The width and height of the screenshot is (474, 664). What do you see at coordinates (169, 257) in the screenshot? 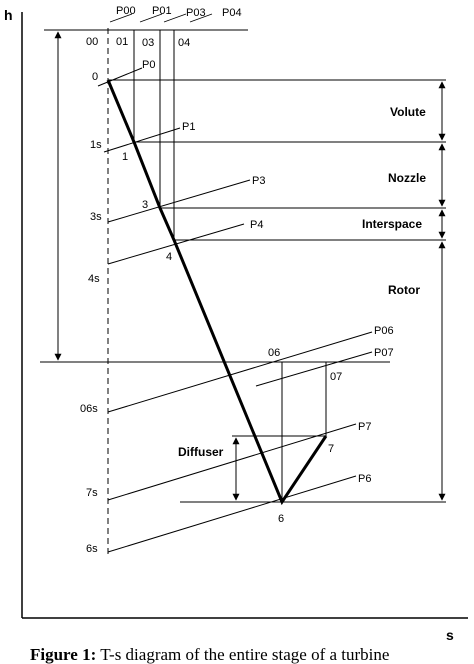
I see `point-4: 4` at bounding box center [169, 257].